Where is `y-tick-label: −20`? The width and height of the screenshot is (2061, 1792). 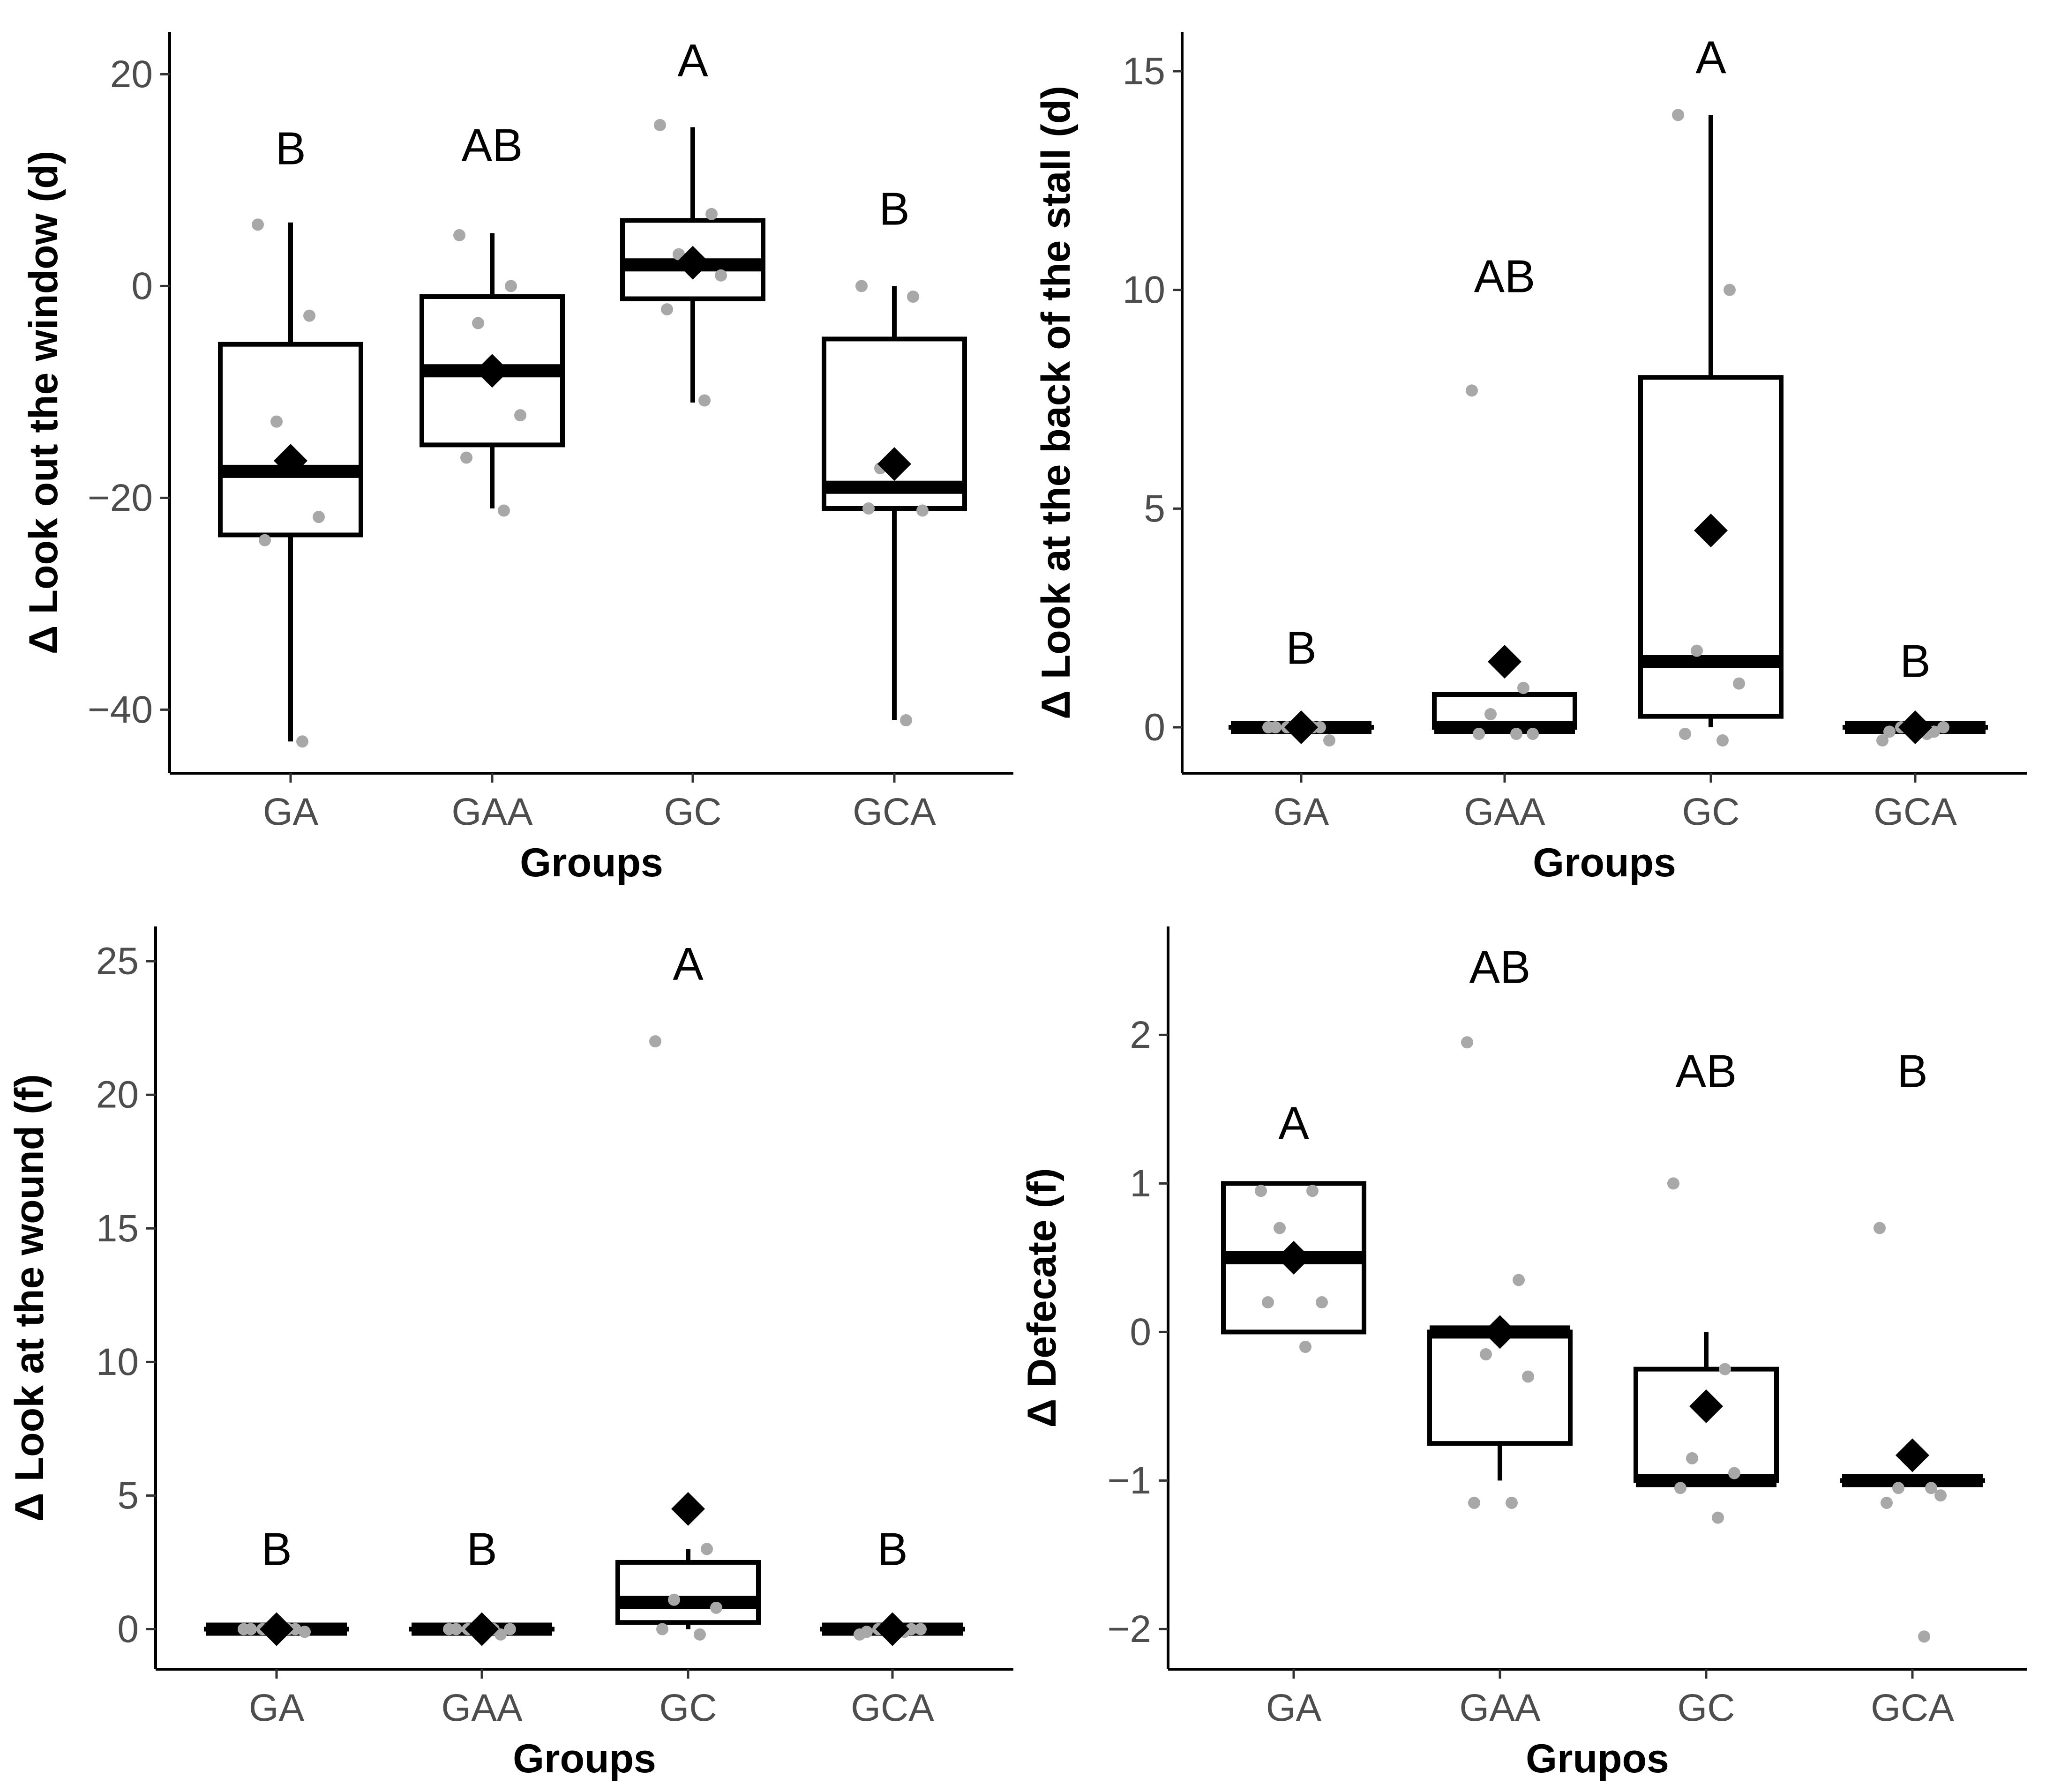
y-tick-label: −20 is located at coordinates (121, 498).